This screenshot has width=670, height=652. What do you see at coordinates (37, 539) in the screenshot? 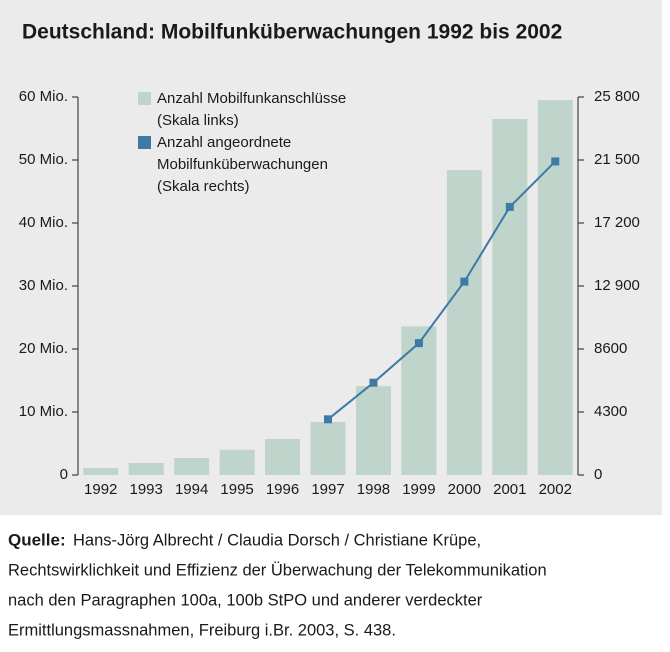
I see `source-label: Quelle:` at bounding box center [37, 539].